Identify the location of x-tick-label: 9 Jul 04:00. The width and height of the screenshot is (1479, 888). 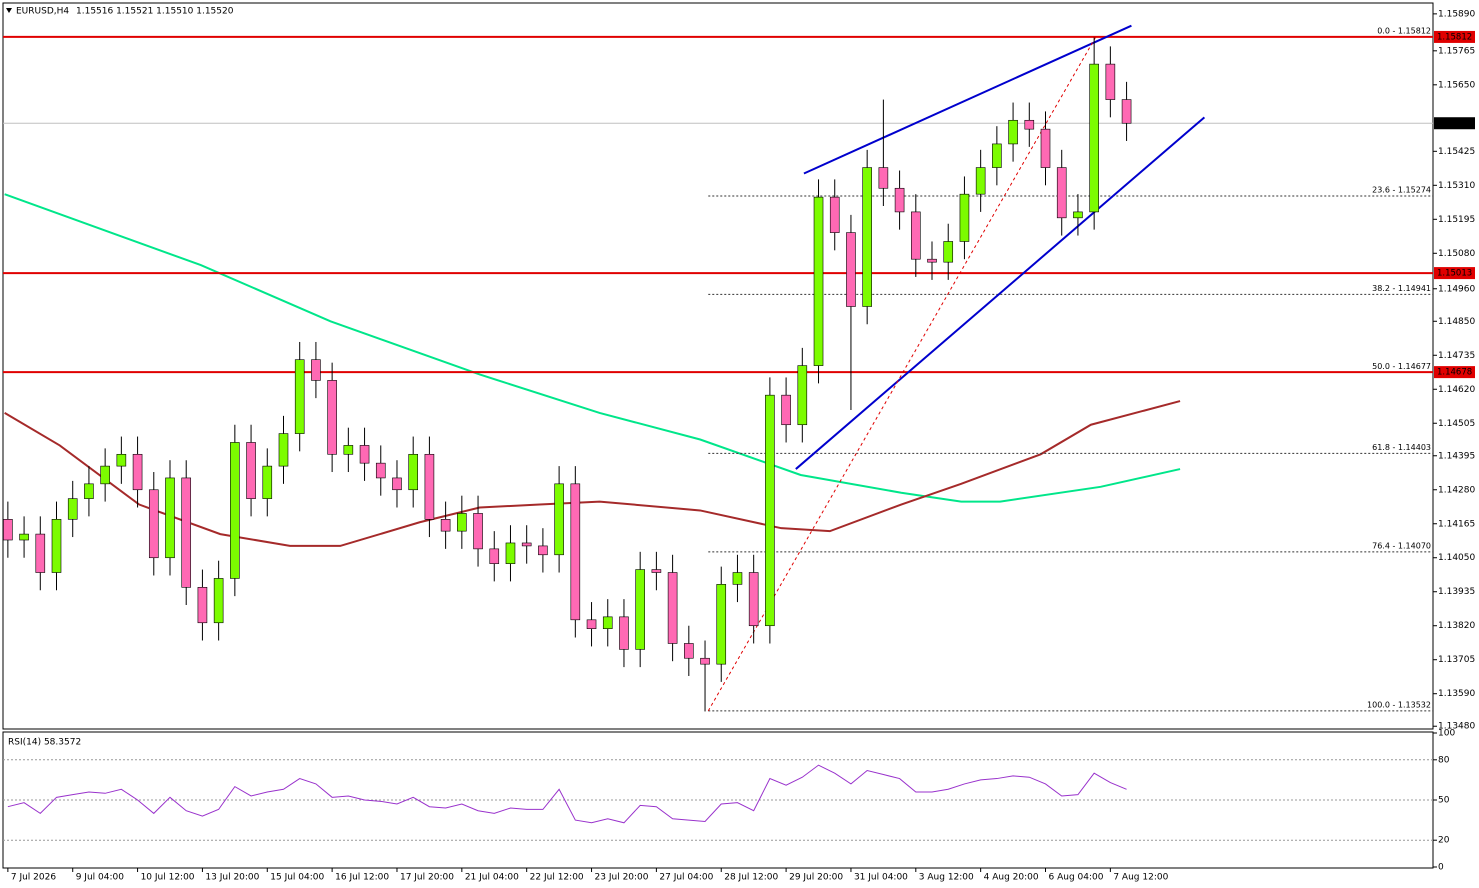
(100, 878).